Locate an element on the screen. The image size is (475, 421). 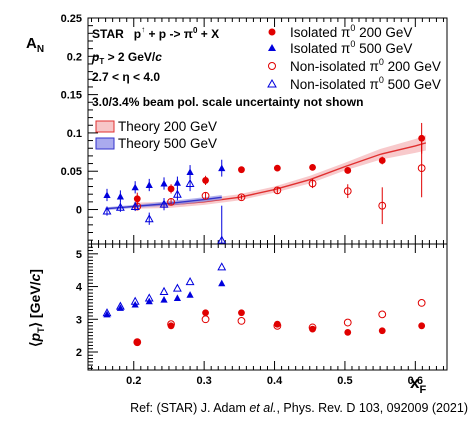
legend-label-nonisolated-200: Non-isolated π0 200 GeV is located at coordinates (365, 65).